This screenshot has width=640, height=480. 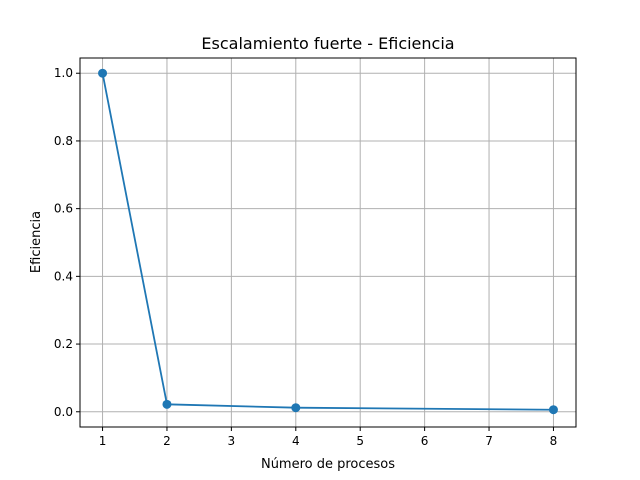 What do you see at coordinates (296, 441) in the screenshot?
I see `x-tick-label: 4` at bounding box center [296, 441].